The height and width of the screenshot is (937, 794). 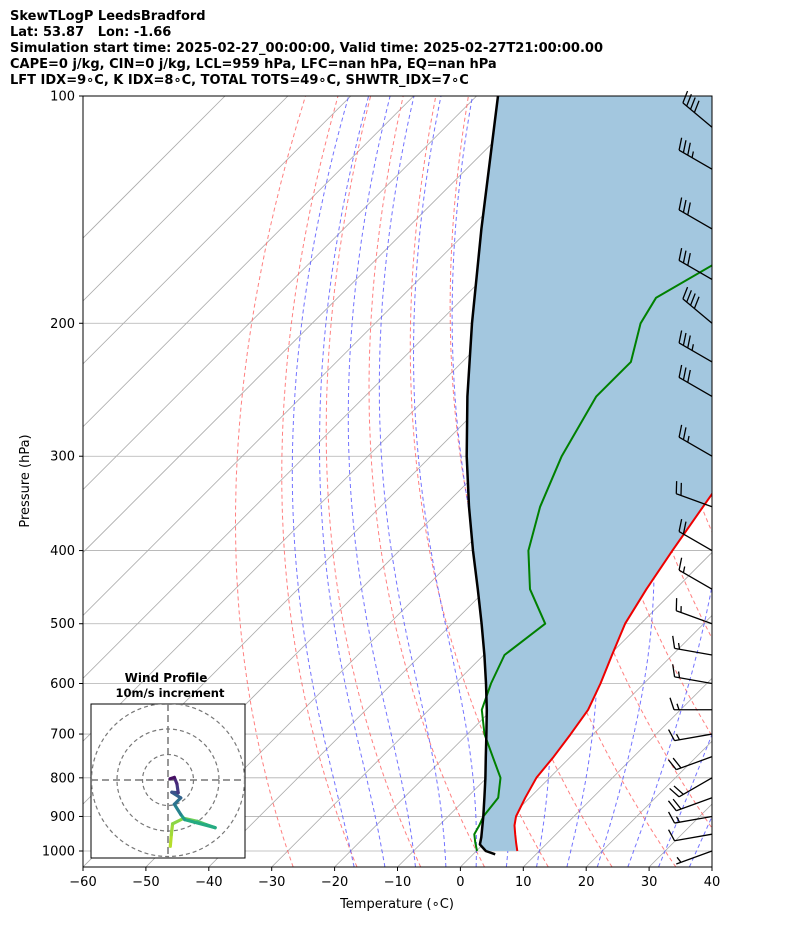 I want to click on x-tick-label: −30, so click(x=271, y=882).